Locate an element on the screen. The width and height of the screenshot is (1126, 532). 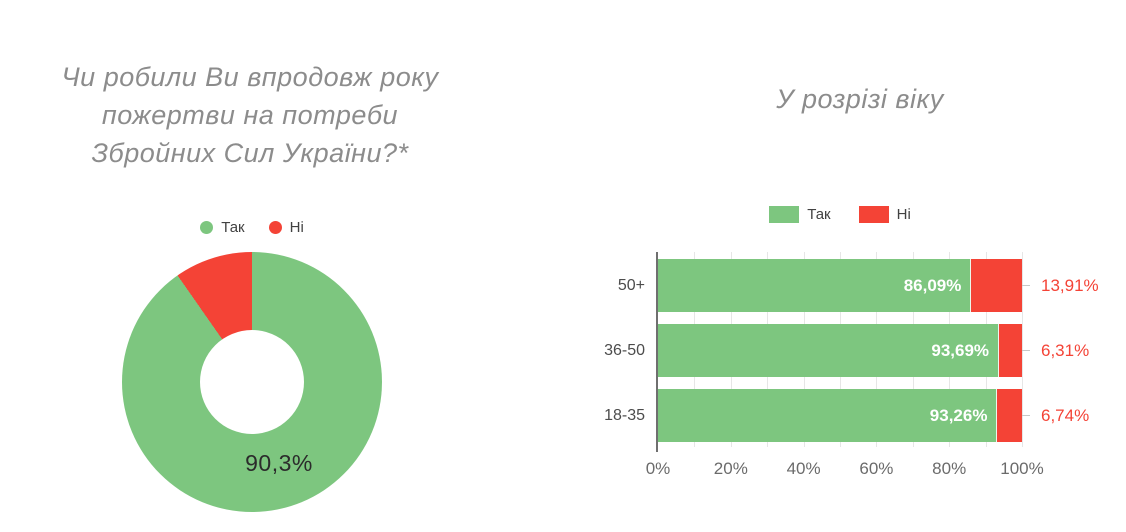
donut-title-line-1: Чи робили Ви впродовж року is located at coordinates (250, 77).